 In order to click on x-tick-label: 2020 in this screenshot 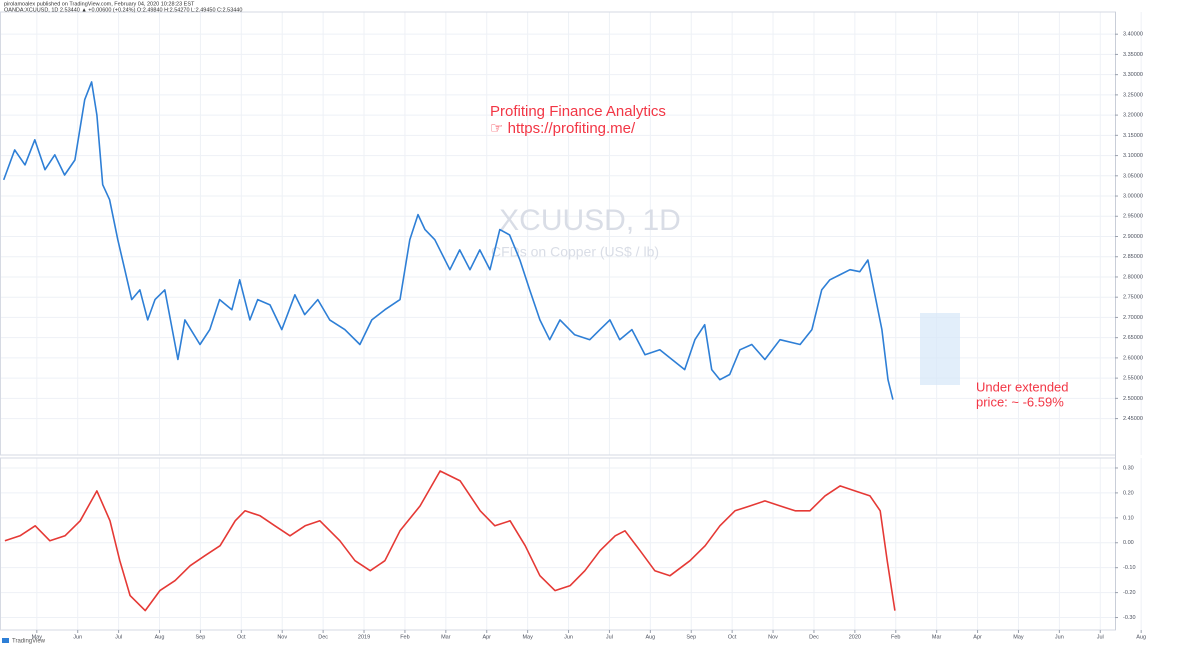, I will do `click(855, 637)`.